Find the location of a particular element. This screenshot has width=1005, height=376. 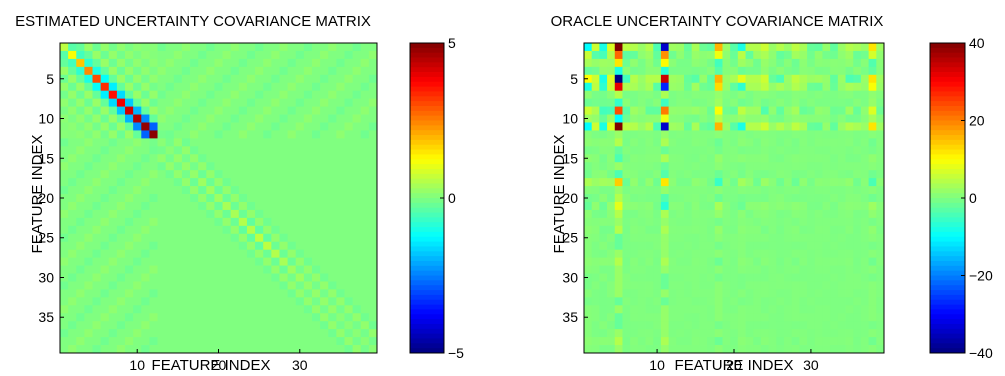

colorbar-tick-label: 0 is located at coordinates (452, 198).